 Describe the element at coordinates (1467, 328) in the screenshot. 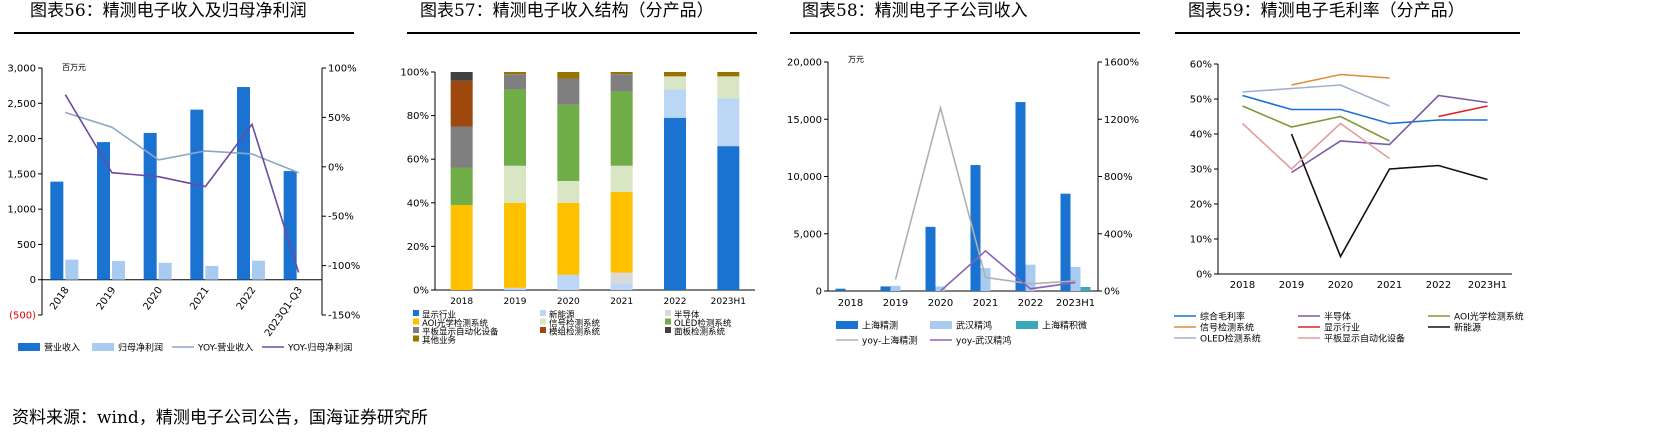

I see `legend-label: 新能源` at that location.